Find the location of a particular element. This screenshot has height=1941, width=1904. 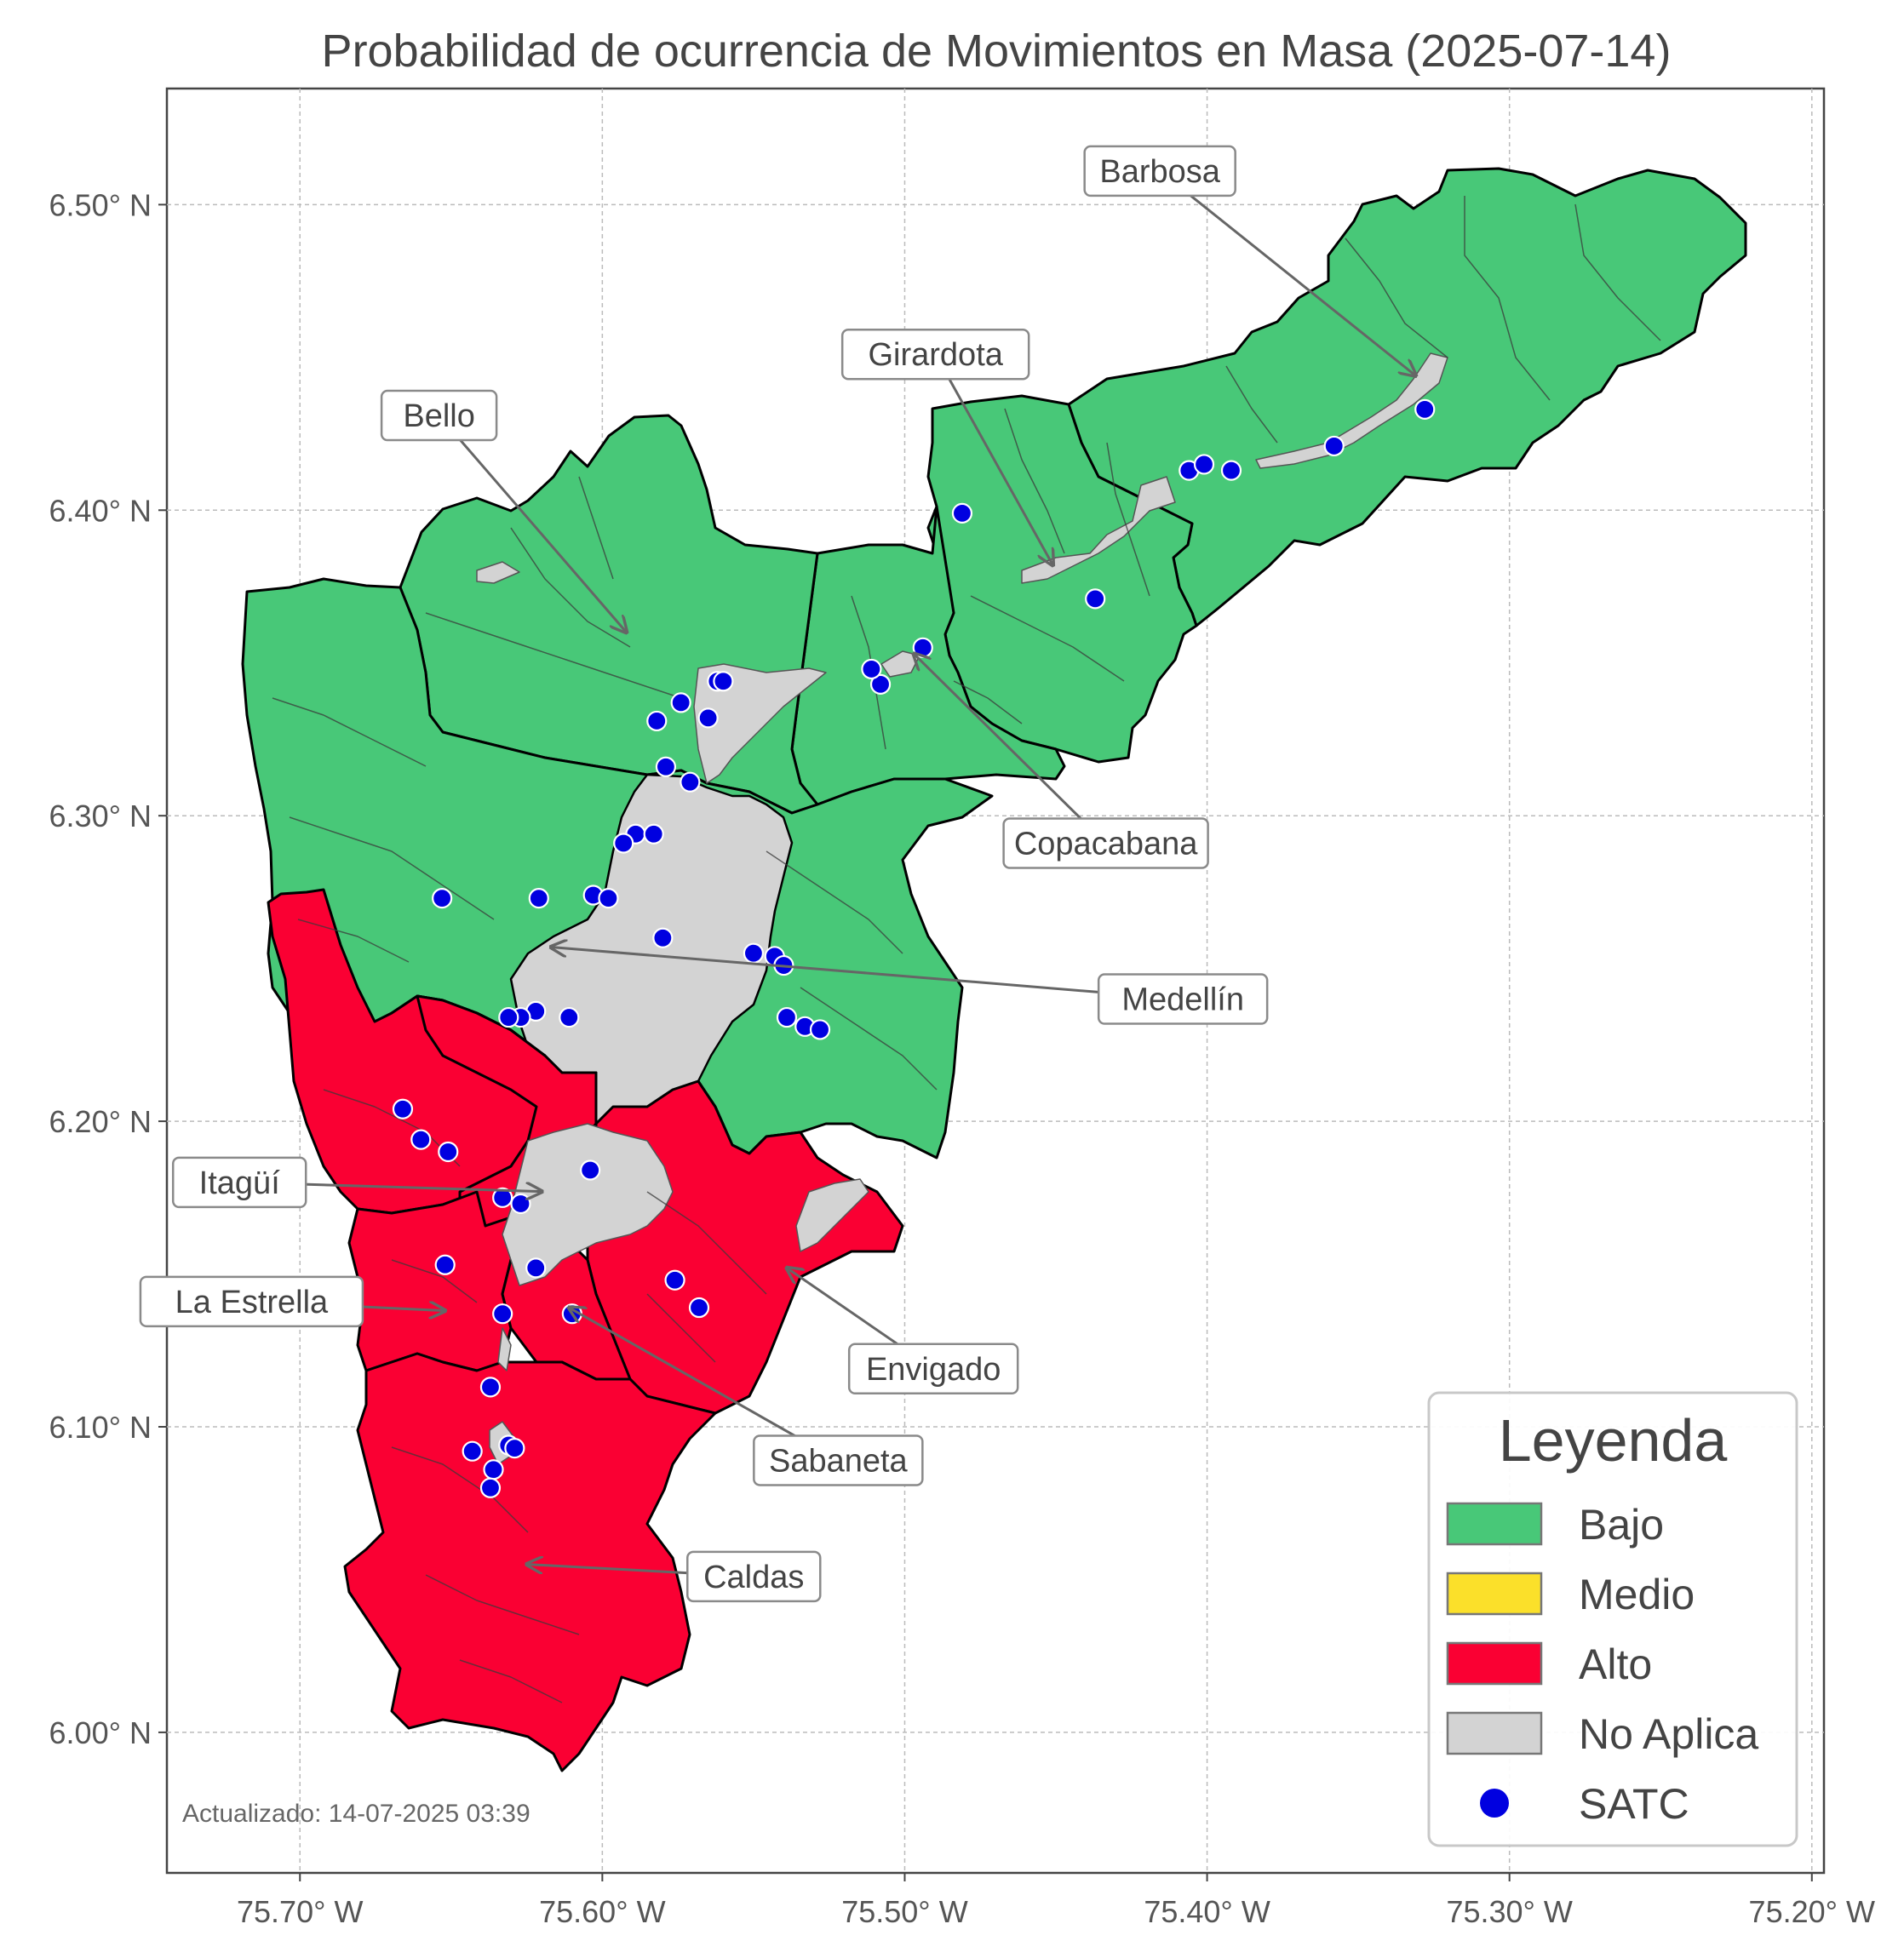

callout-label: Girardota is located at coordinates (935, 355).